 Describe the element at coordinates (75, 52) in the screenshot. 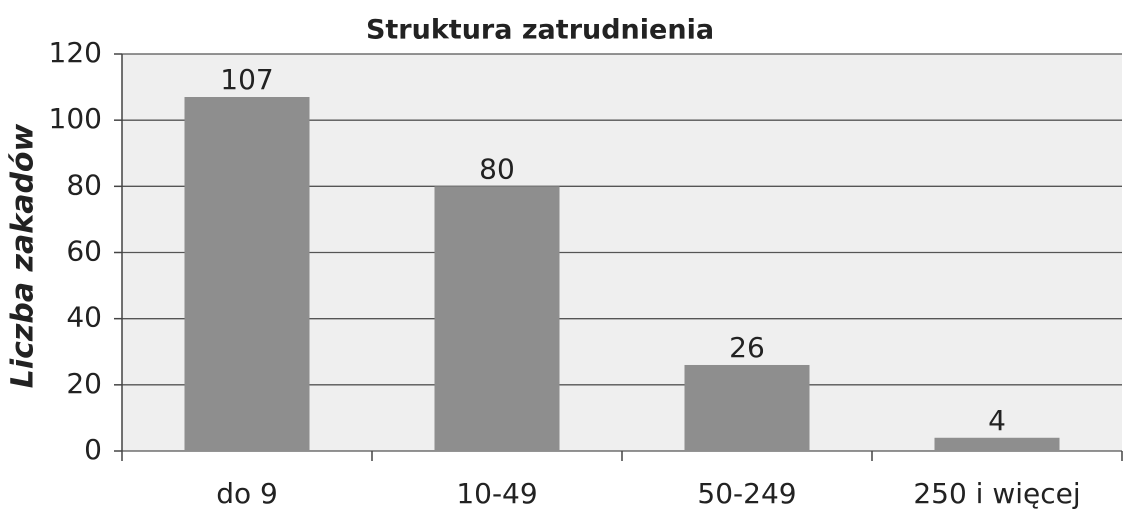

I see `y-tick-label: 120` at that location.